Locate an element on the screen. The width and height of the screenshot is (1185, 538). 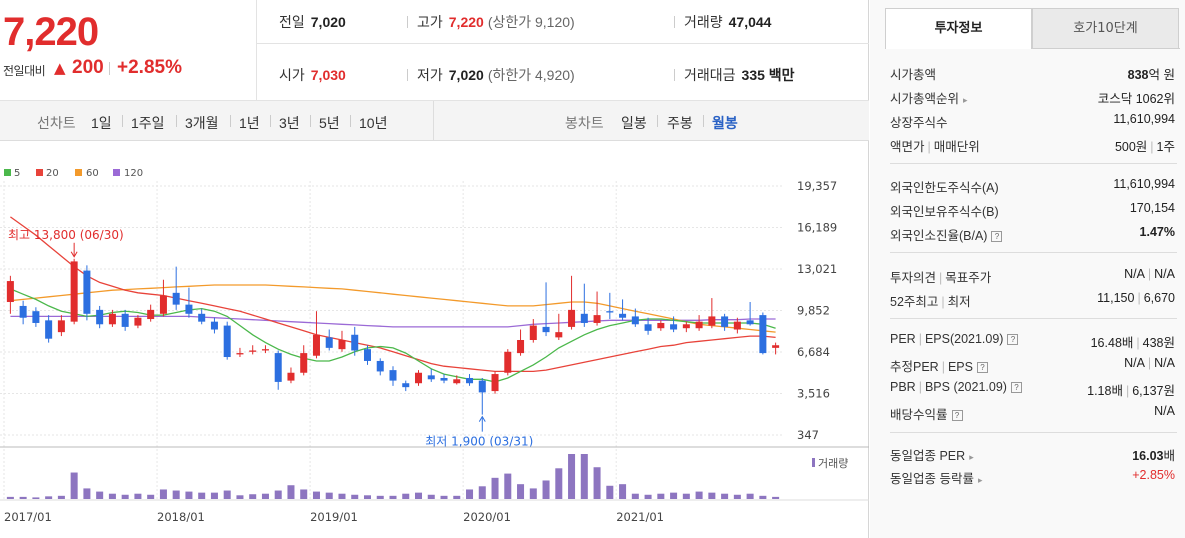
info-value: 1.47% is located at coordinates (1157, 232).